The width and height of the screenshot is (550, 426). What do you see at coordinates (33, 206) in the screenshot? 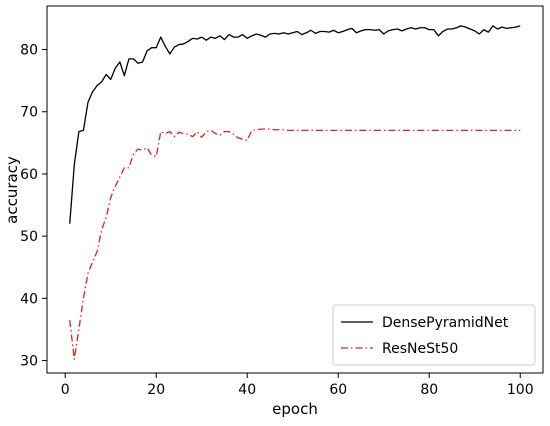
I see `y-axis-ticks: 30 40 50 60 70 80` at bounding box center [33, 206].